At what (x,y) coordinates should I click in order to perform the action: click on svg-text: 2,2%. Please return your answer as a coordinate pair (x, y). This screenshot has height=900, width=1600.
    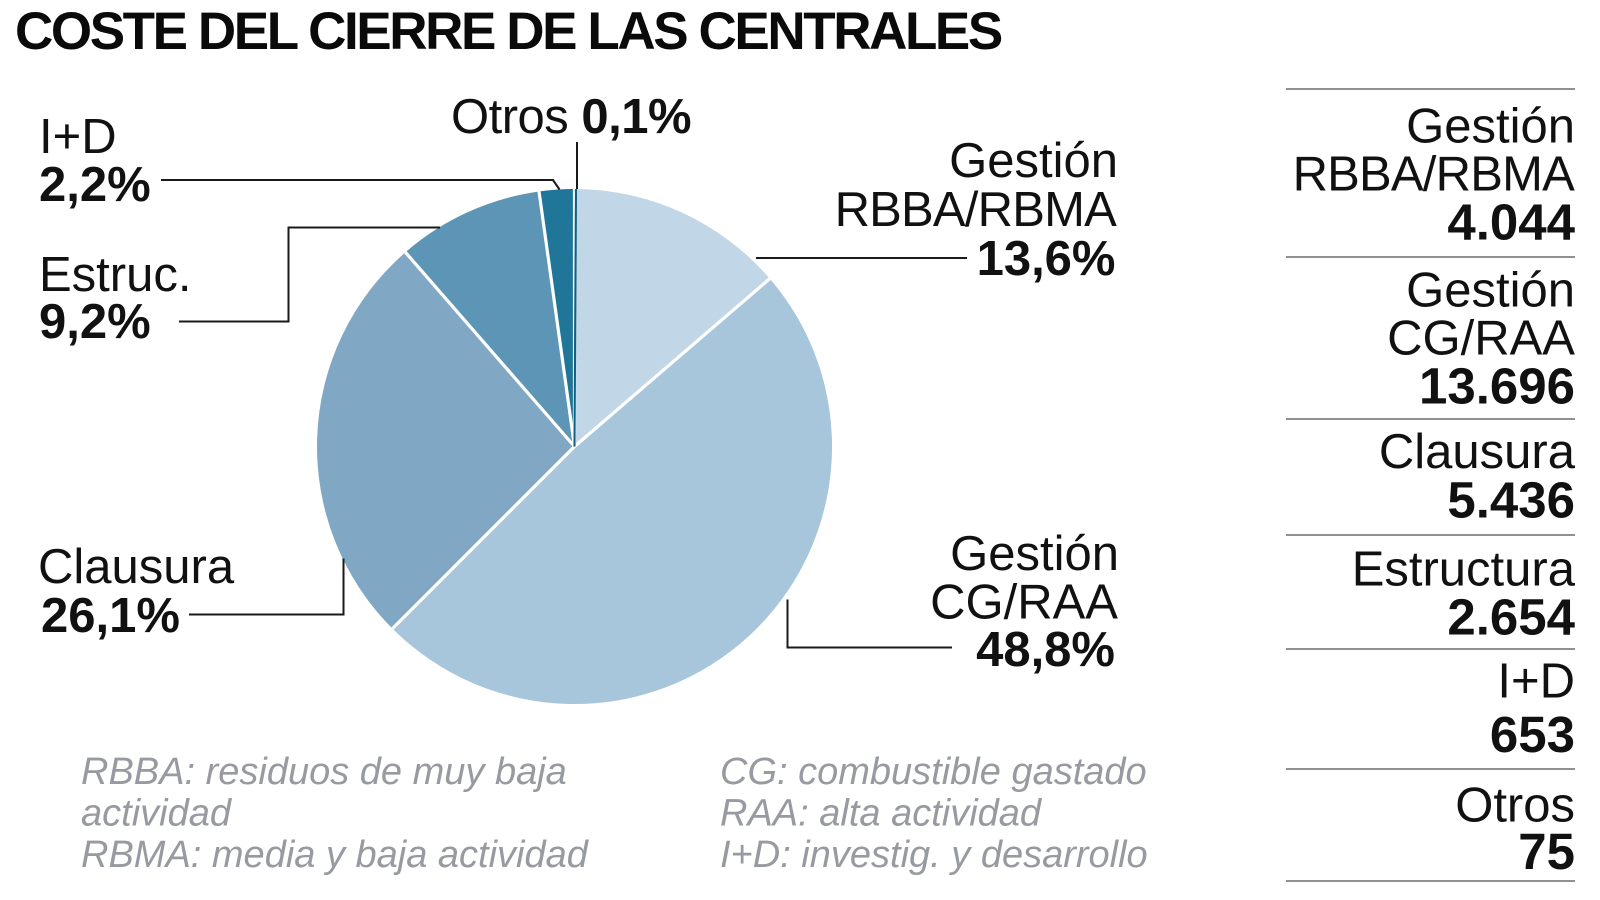
    Looking at the image, I should click on (95, 185).